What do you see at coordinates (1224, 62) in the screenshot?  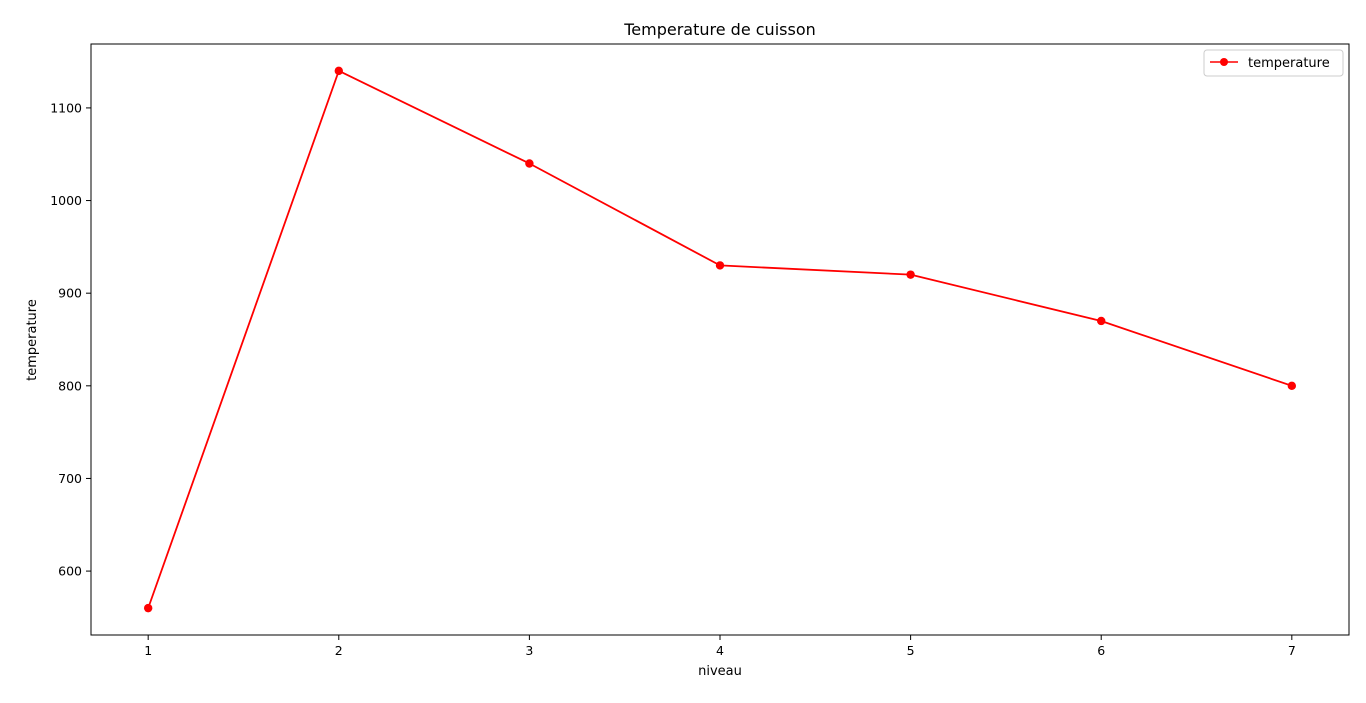 I see `legend-marker-sample` at bounding box center [1224, 62].